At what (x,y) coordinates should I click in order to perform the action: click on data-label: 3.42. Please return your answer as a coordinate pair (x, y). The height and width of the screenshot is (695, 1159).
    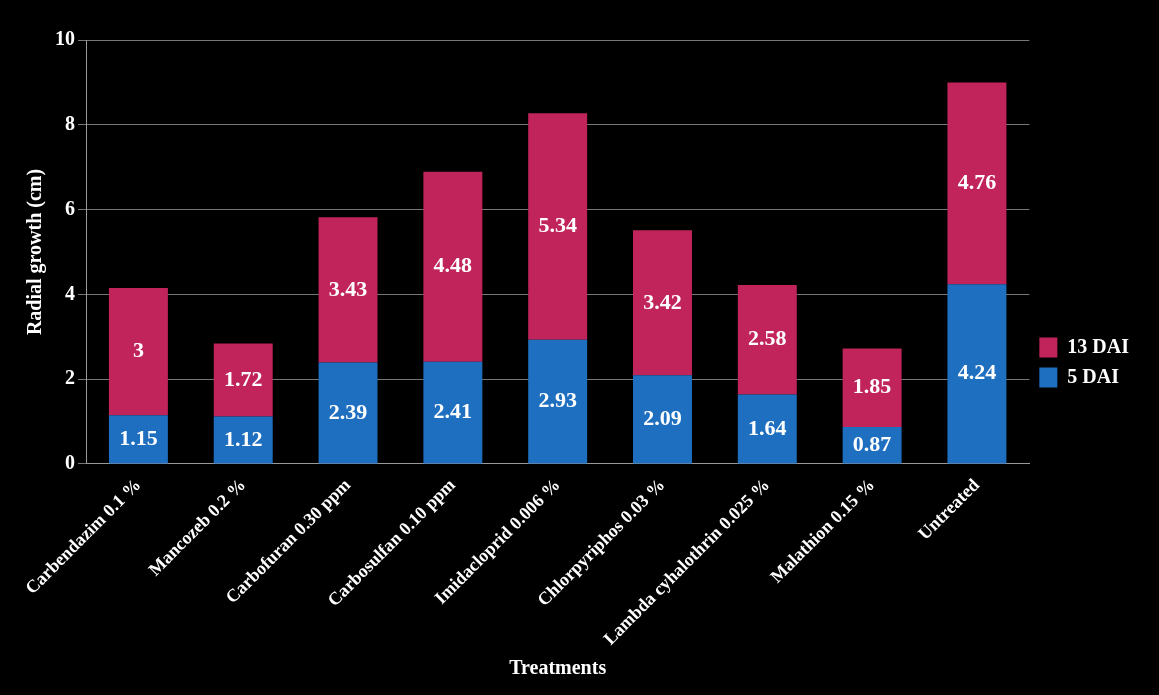
    Looking at the image, I should click on (662, 301).